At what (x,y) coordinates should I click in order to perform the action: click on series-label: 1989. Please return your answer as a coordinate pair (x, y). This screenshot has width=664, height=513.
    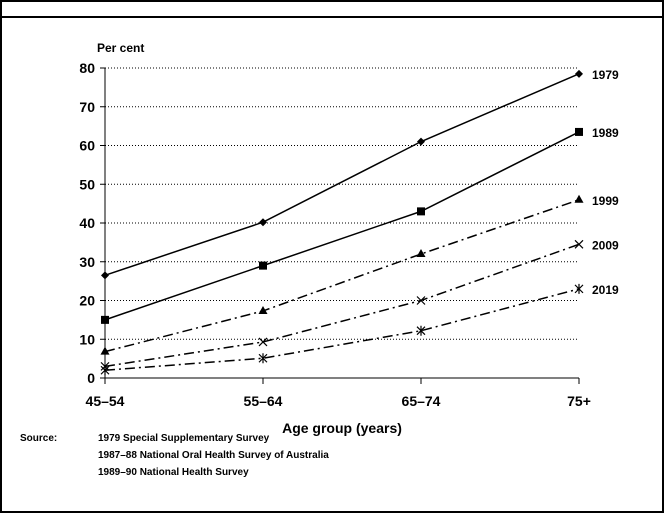
    Looking at the image, I should click on (605, 133).